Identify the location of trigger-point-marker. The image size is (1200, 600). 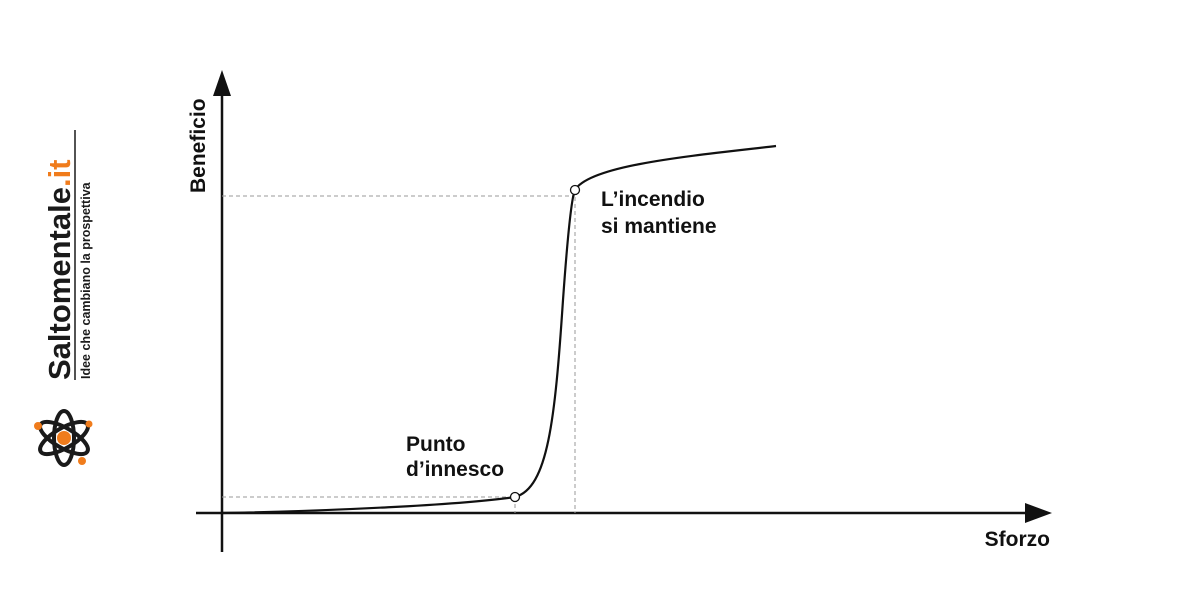
(515, 497).